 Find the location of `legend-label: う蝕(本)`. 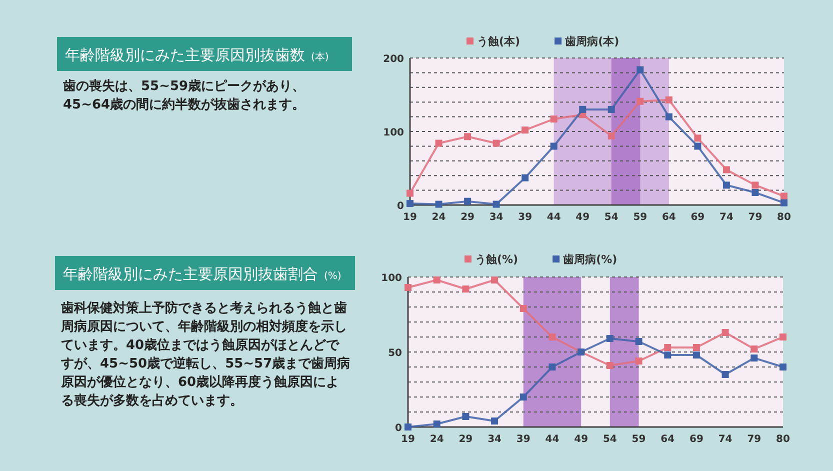

legend-label: う蝕(本) is located at coordinates (498, 41).